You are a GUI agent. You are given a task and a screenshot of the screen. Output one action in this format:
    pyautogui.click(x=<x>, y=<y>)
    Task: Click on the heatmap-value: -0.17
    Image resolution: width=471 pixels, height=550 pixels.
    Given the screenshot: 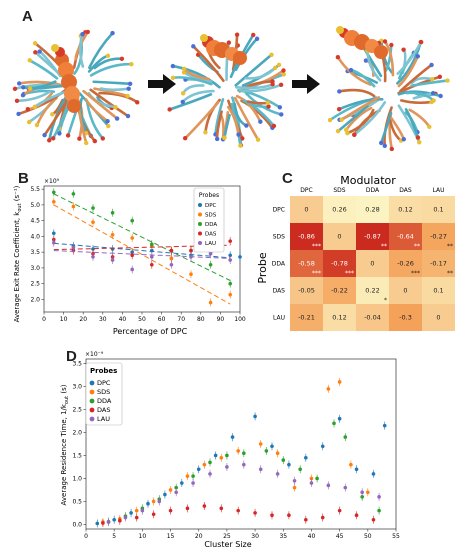 What is the action you would take?
    pyautogui.click(x=438, y=264)
    